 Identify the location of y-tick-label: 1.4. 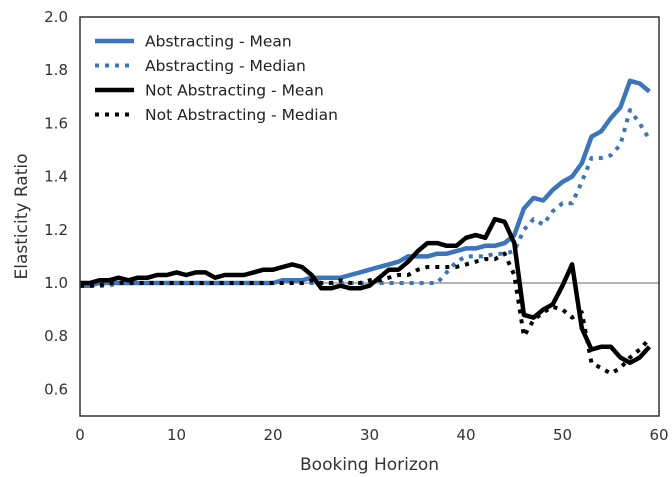
(56, 177).